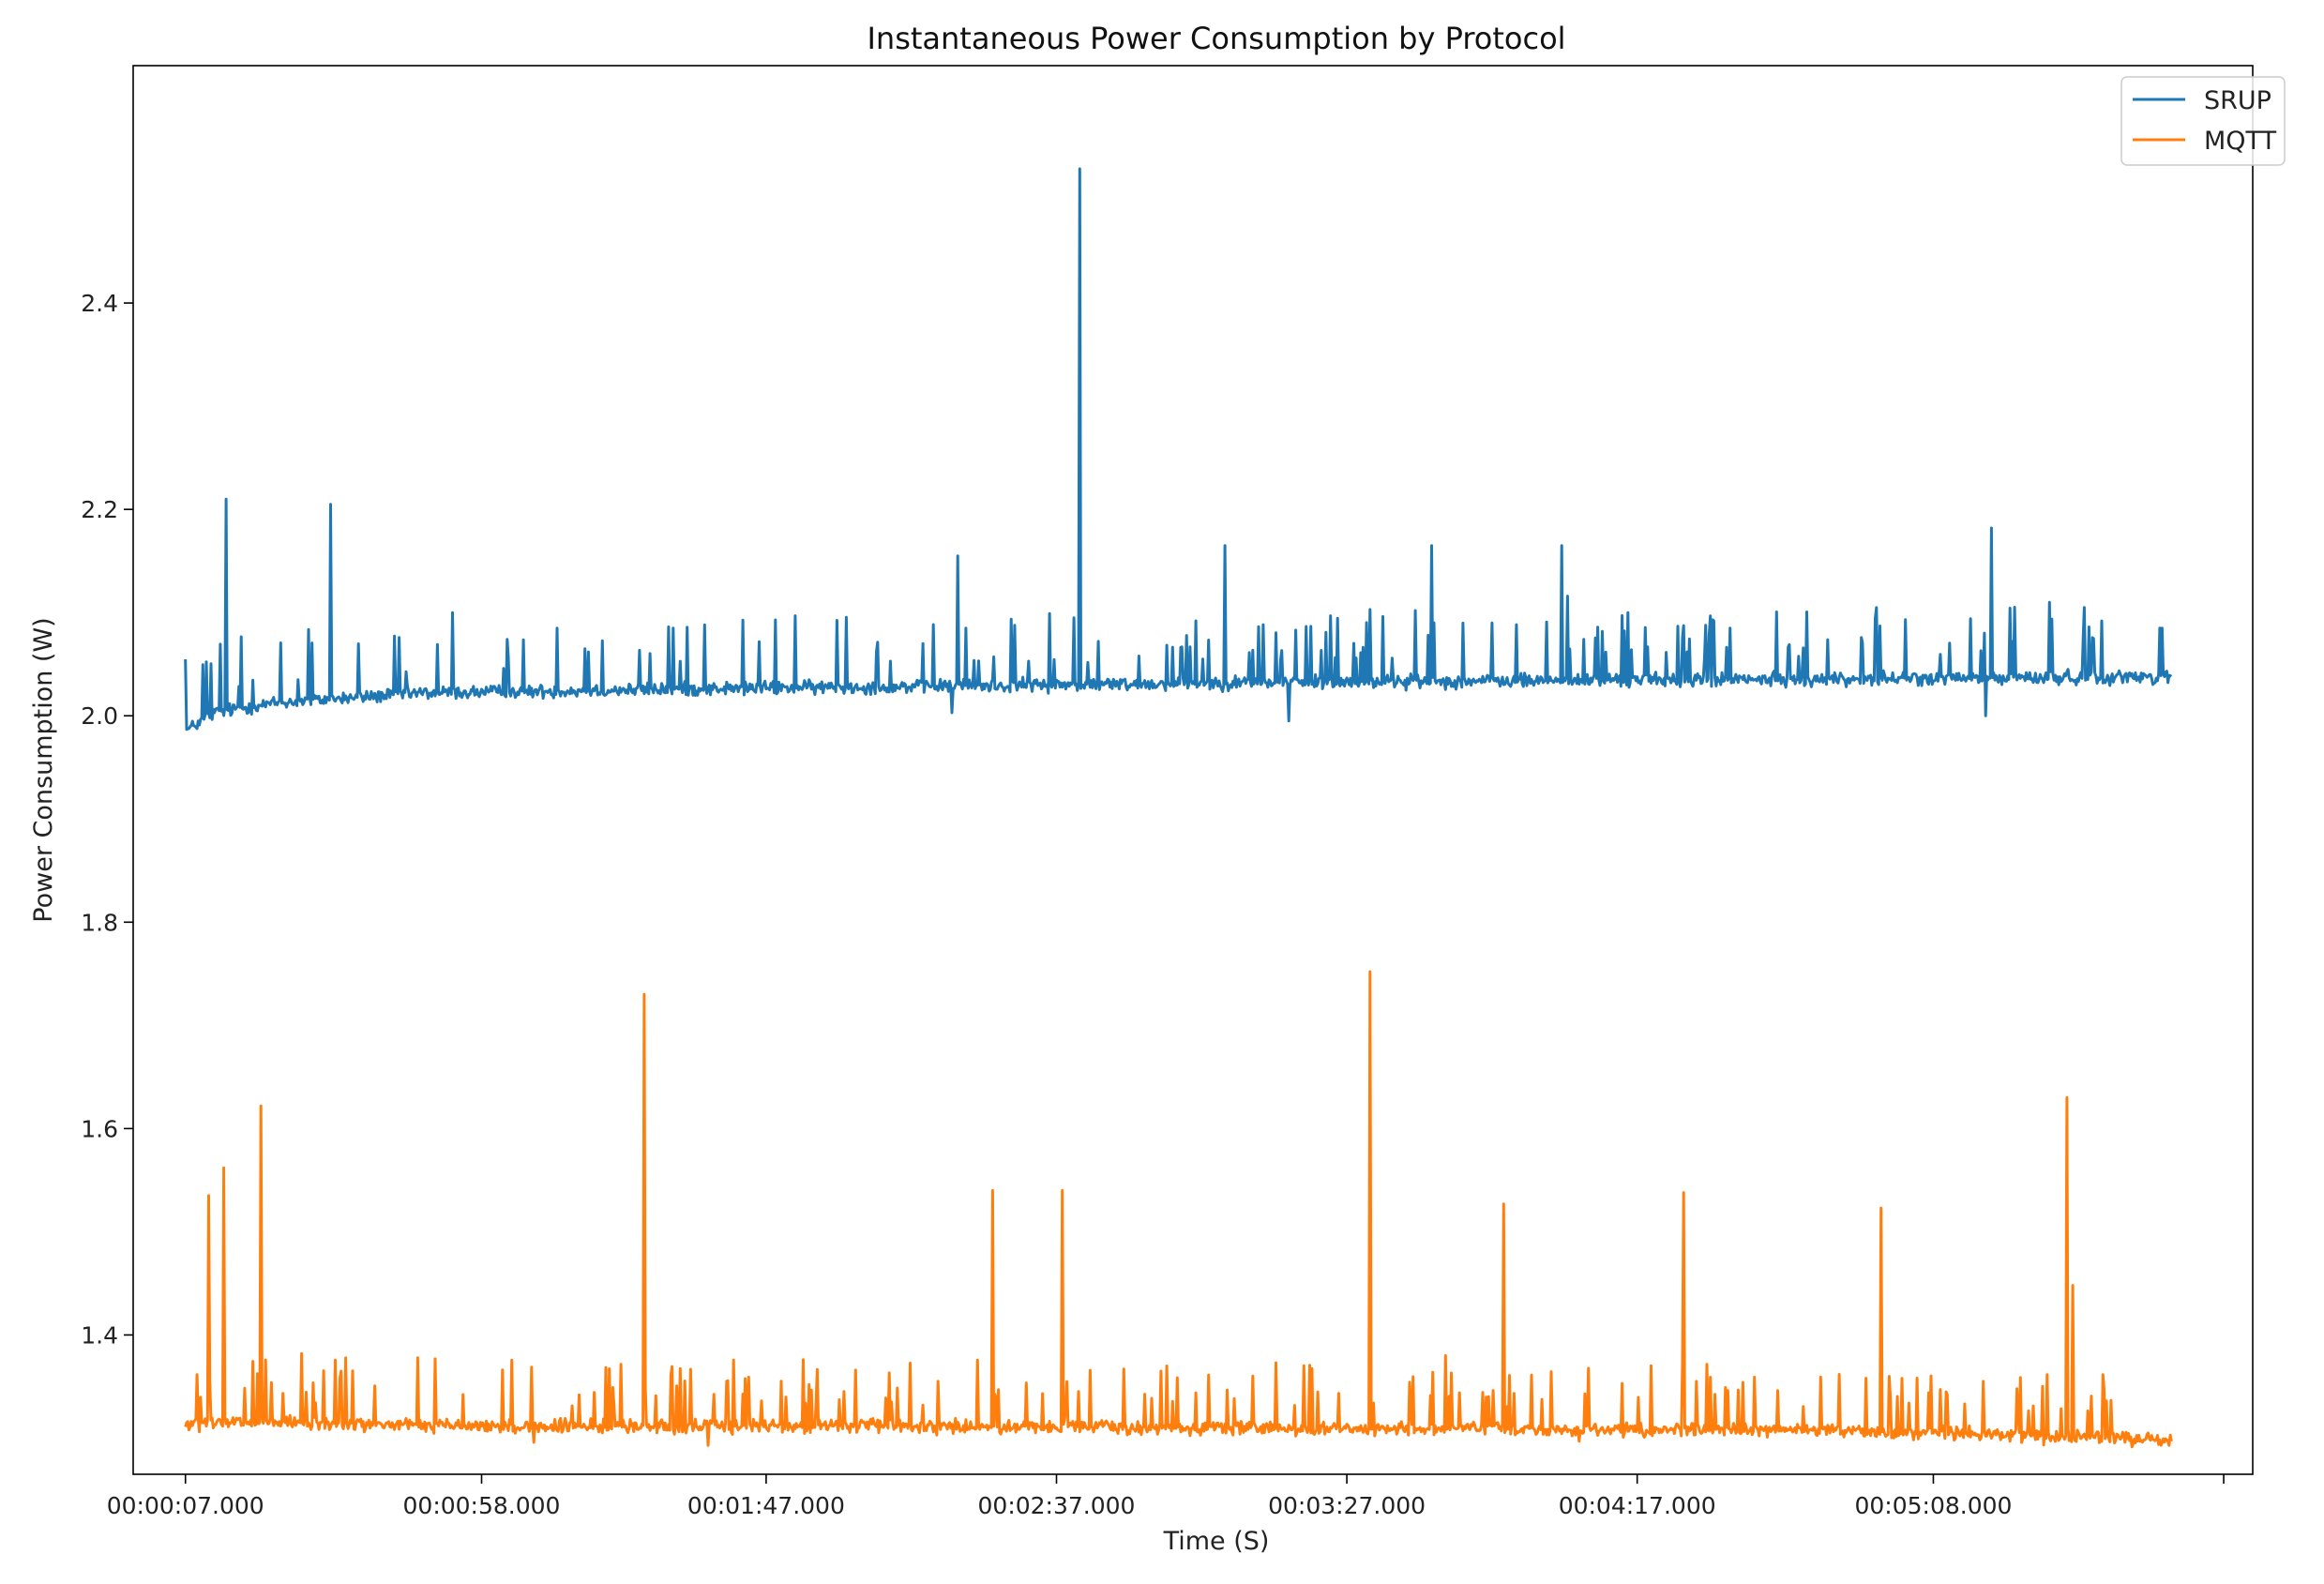 The image size is (2324, 1584). Describe the element at coordinates (1933, 1506) in the screenshot. I see `x-tick-label: 00:05:08.000` at that location.